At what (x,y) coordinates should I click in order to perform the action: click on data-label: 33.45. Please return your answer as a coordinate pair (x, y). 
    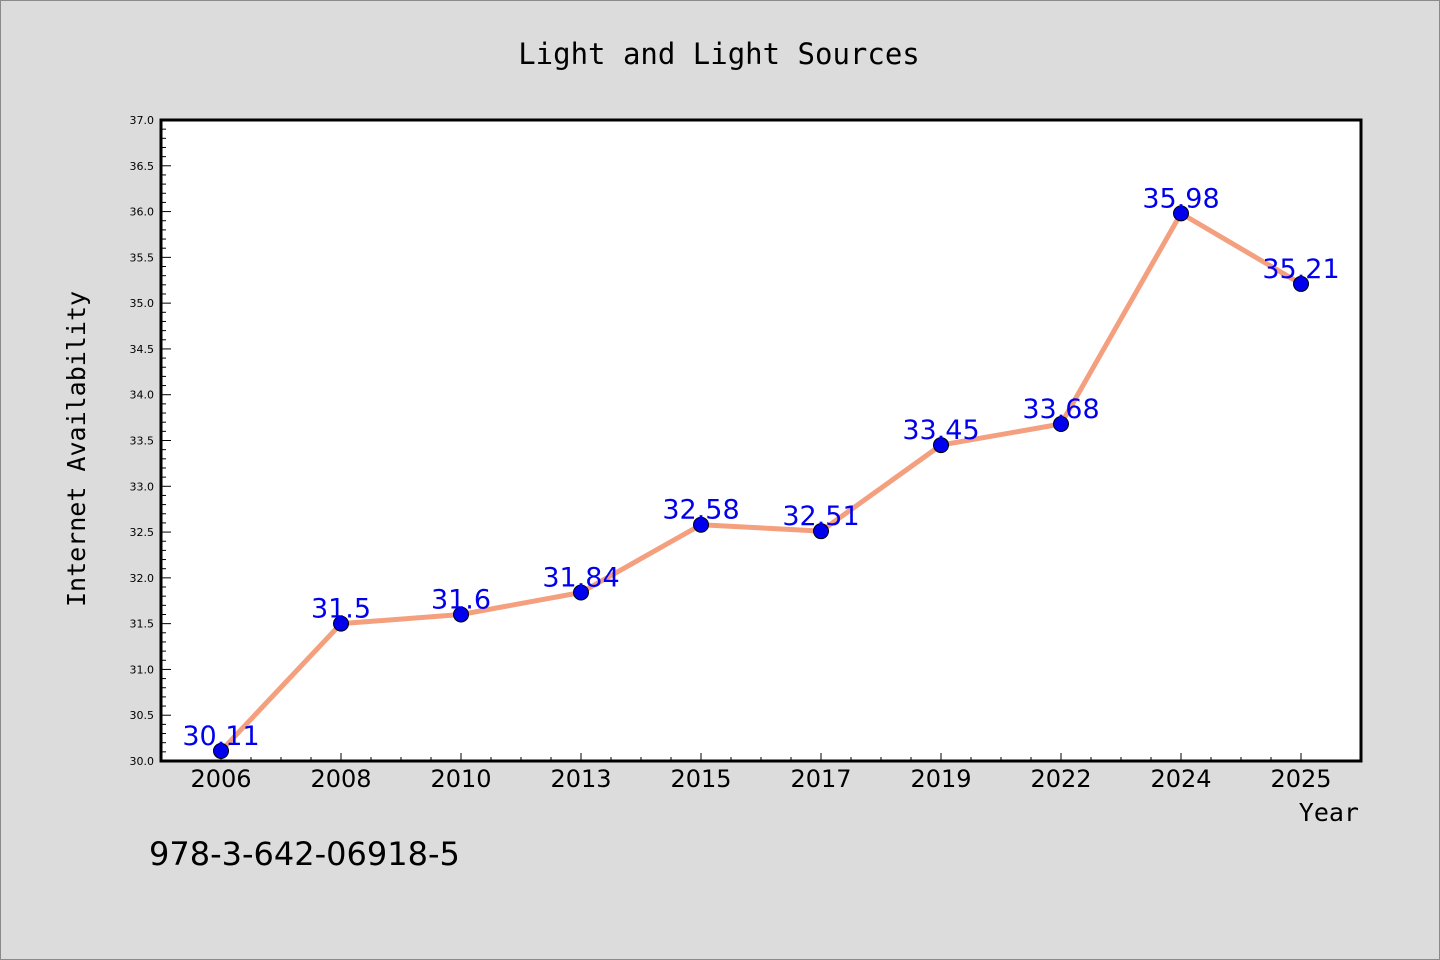
    Looking at the image, I should click on (940, 430).